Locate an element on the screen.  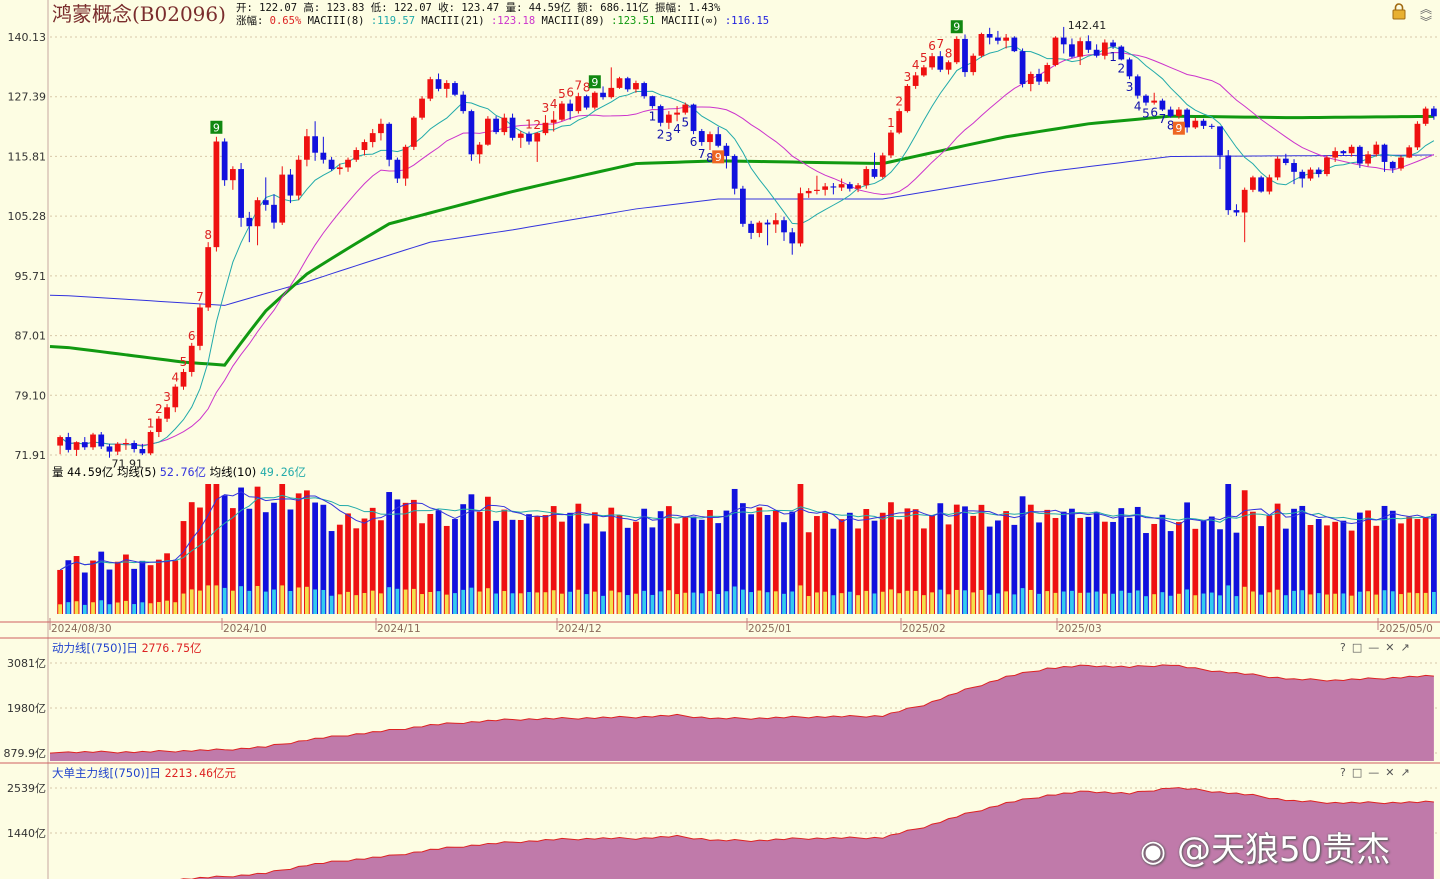
td-sequence-down-label: 7 is located at coordinates (1163, 119).